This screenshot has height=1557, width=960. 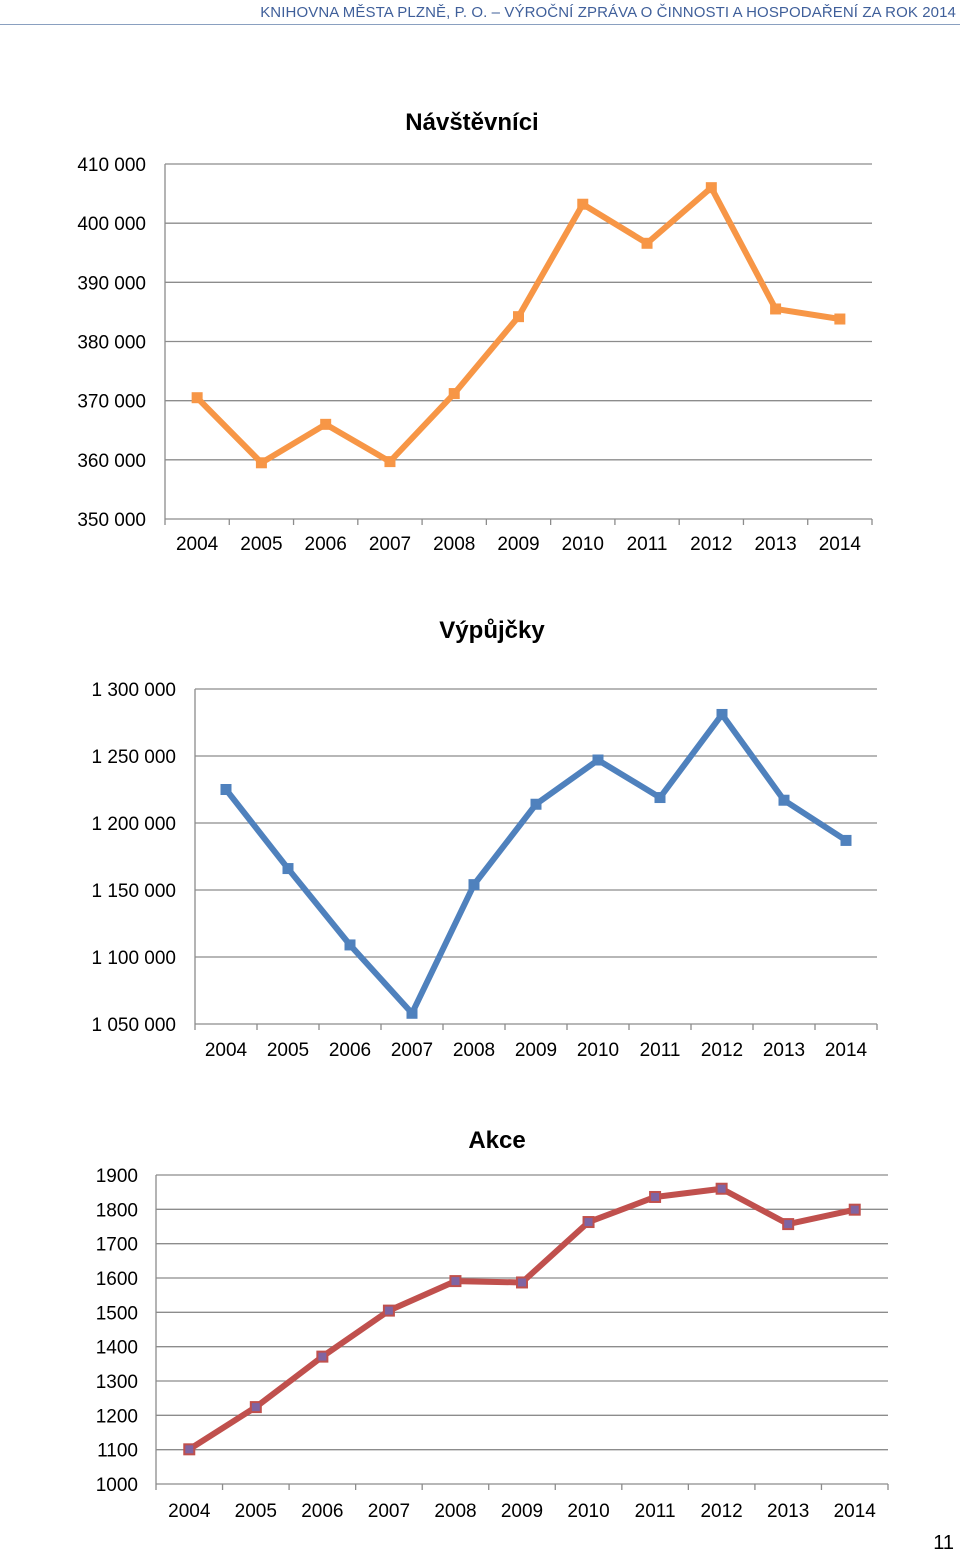 I want to click on y-tick-label: 1 250 000, so click(x=133, y=757).